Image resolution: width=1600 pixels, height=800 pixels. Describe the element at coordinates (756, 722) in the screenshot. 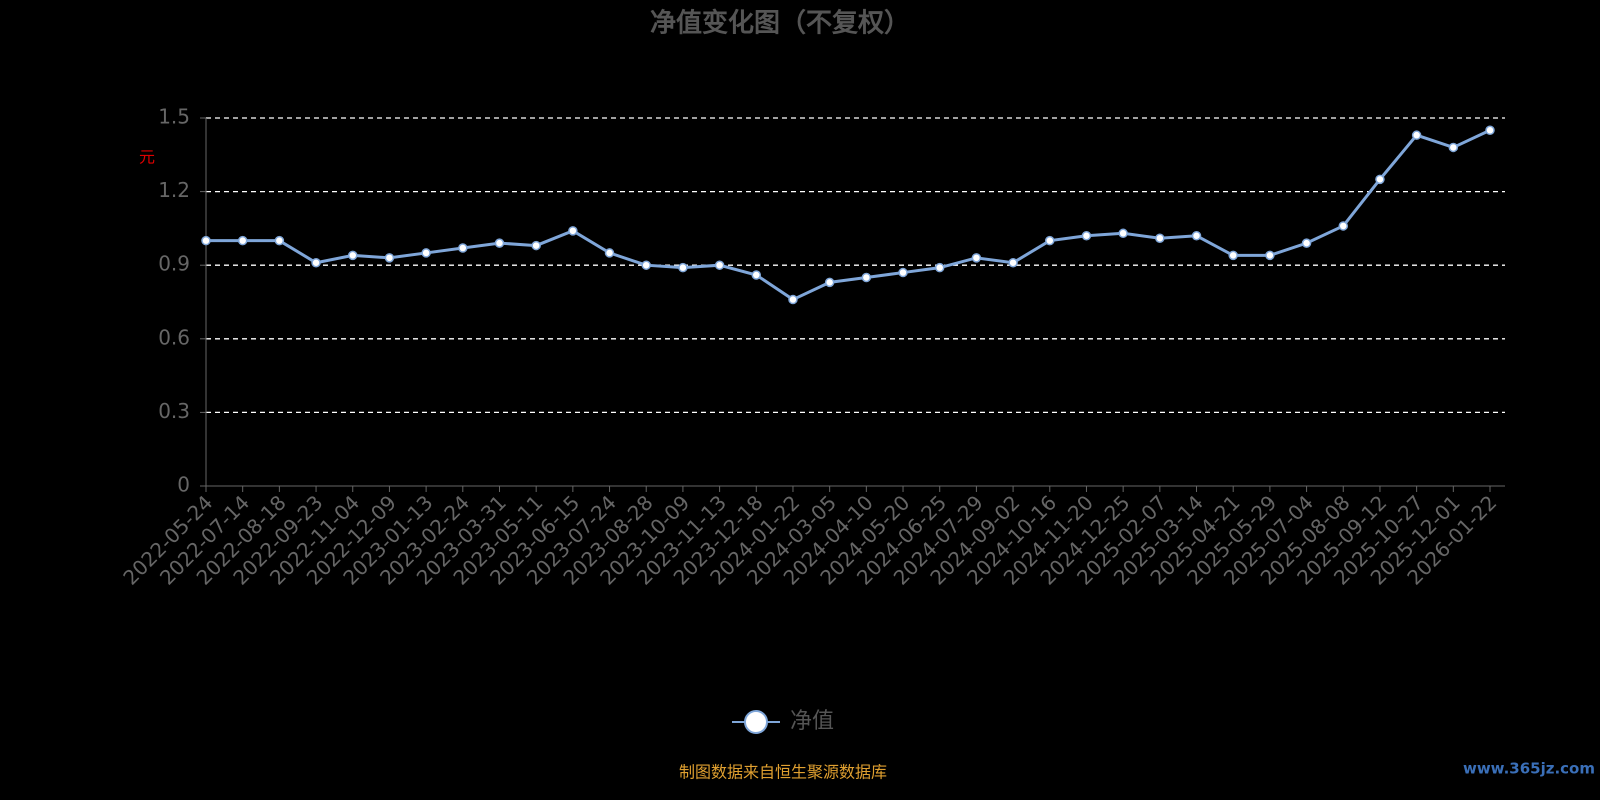

I see `legend-marker` at that location.